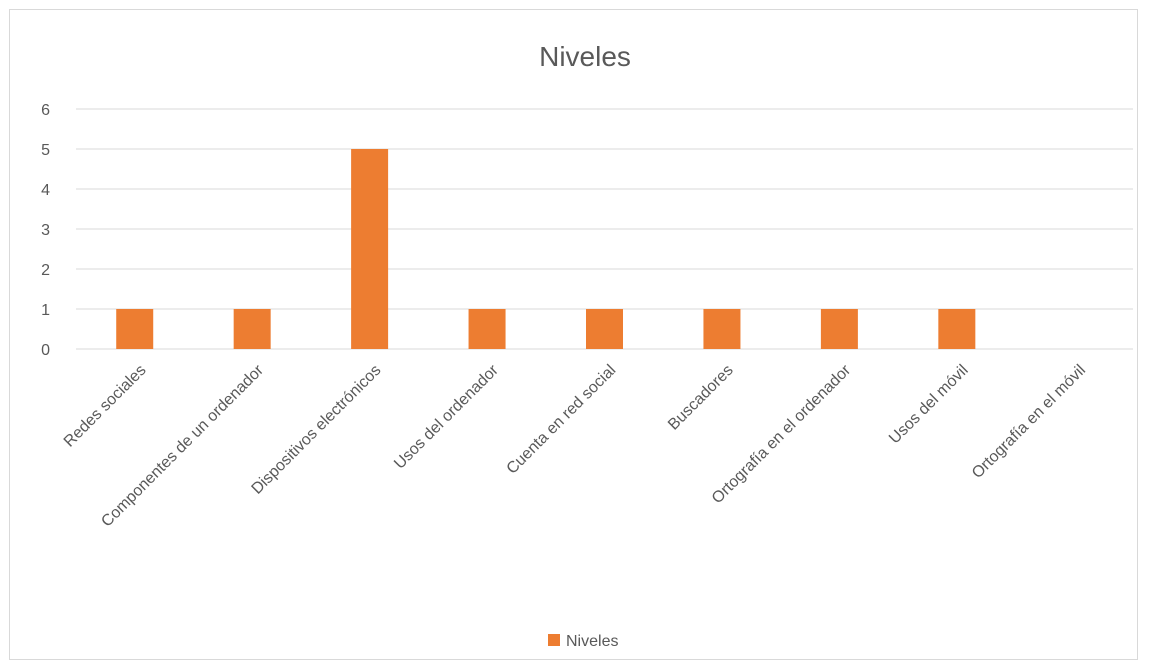 This screenshot has width=1149, height=672. I want to click on chart-title: Niveles, so click(585, 56).